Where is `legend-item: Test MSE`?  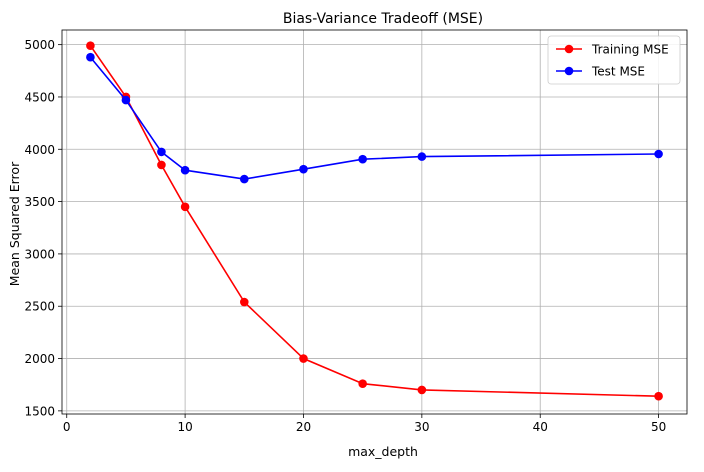 legend-item: Test MSE is located at coordinates (600, 72).